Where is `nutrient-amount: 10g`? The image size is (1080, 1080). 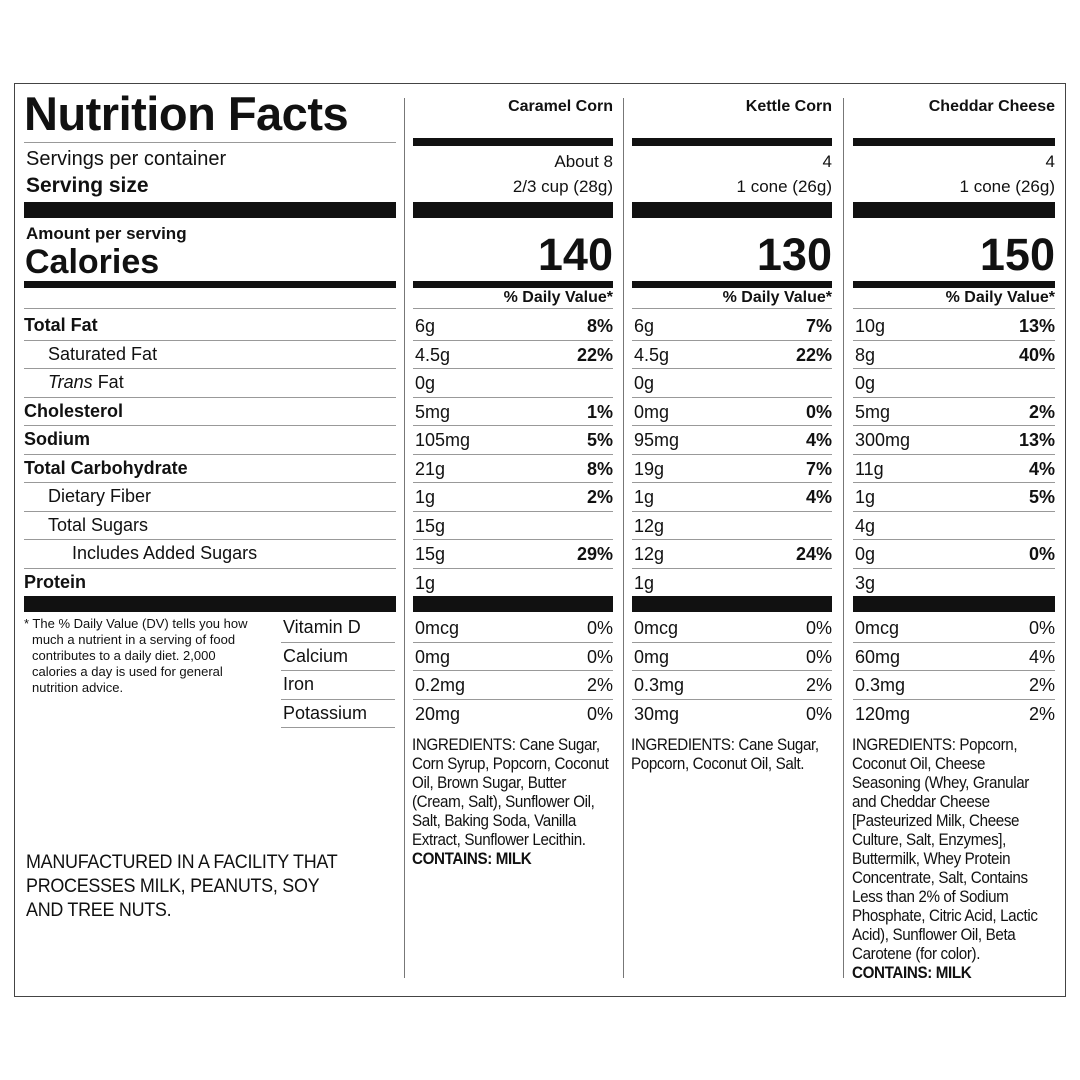
nutrient-amount: 10g is located at coordinates (870, 326).